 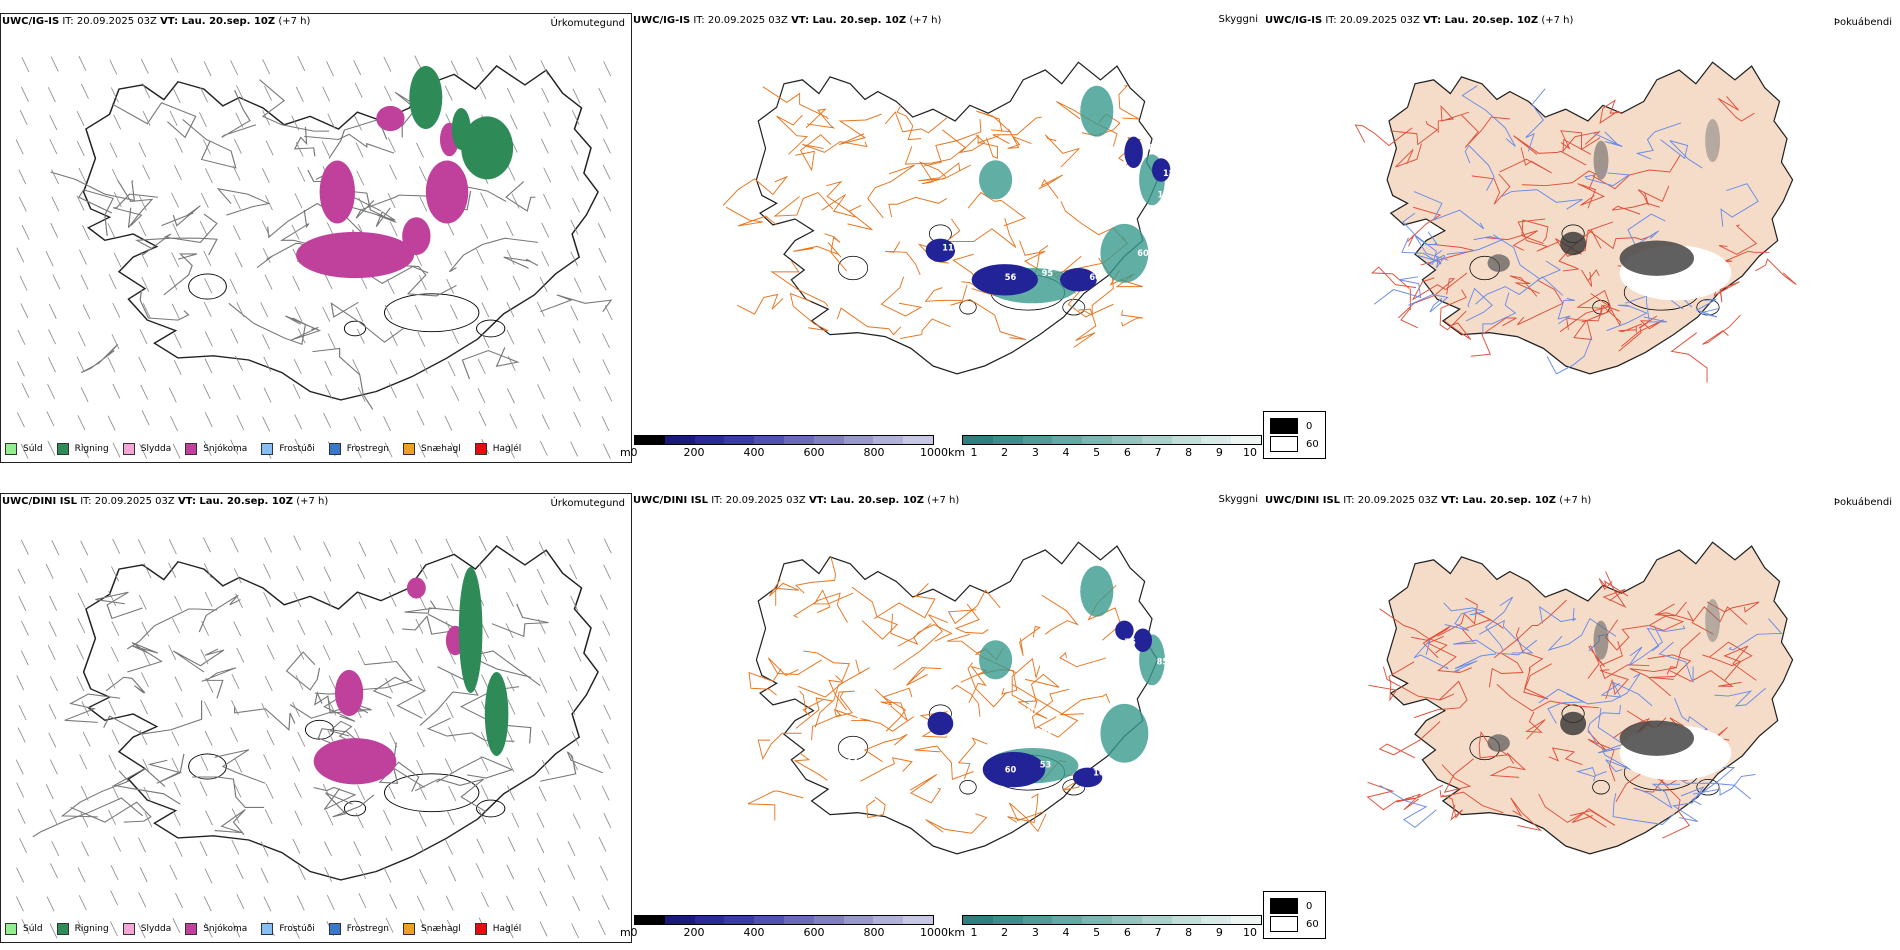 I want to click on rain-area, so click(x=470, y=630).